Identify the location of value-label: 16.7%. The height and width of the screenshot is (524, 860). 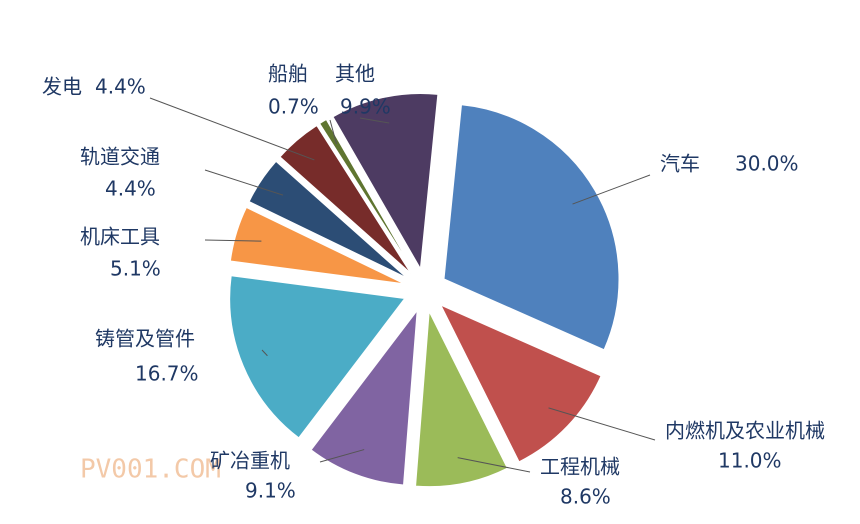
(167, 374).